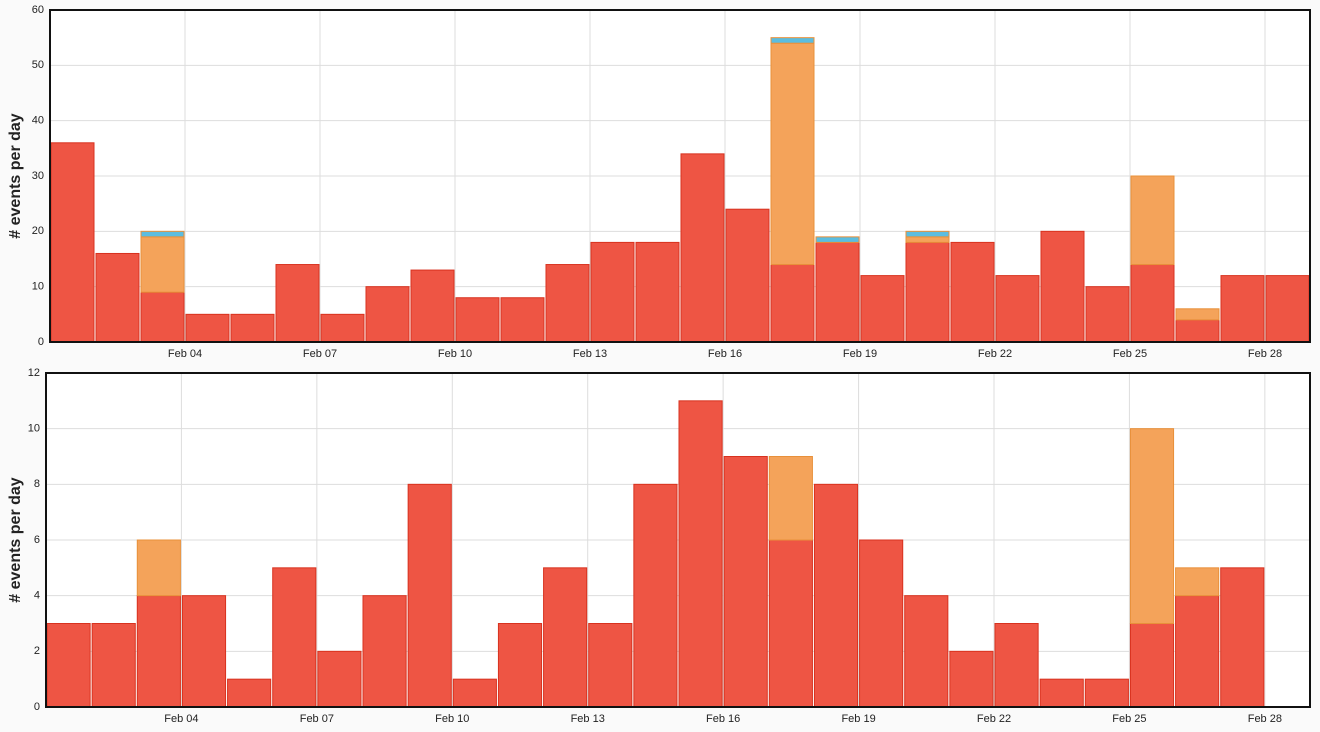 The image size is (1320, 732). I want to click on y-tick-label: 20, so click(38, 231).